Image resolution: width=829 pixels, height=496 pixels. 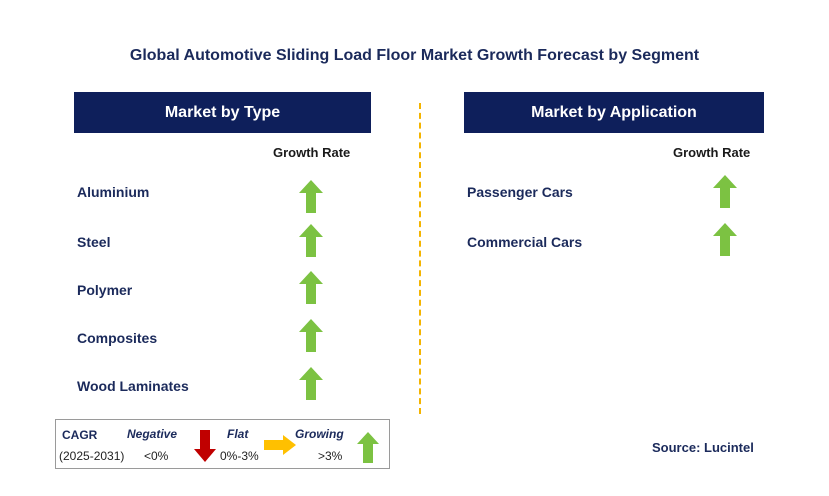 I want to click on legend-growing-range: >3%, so click(x=330, y=456).